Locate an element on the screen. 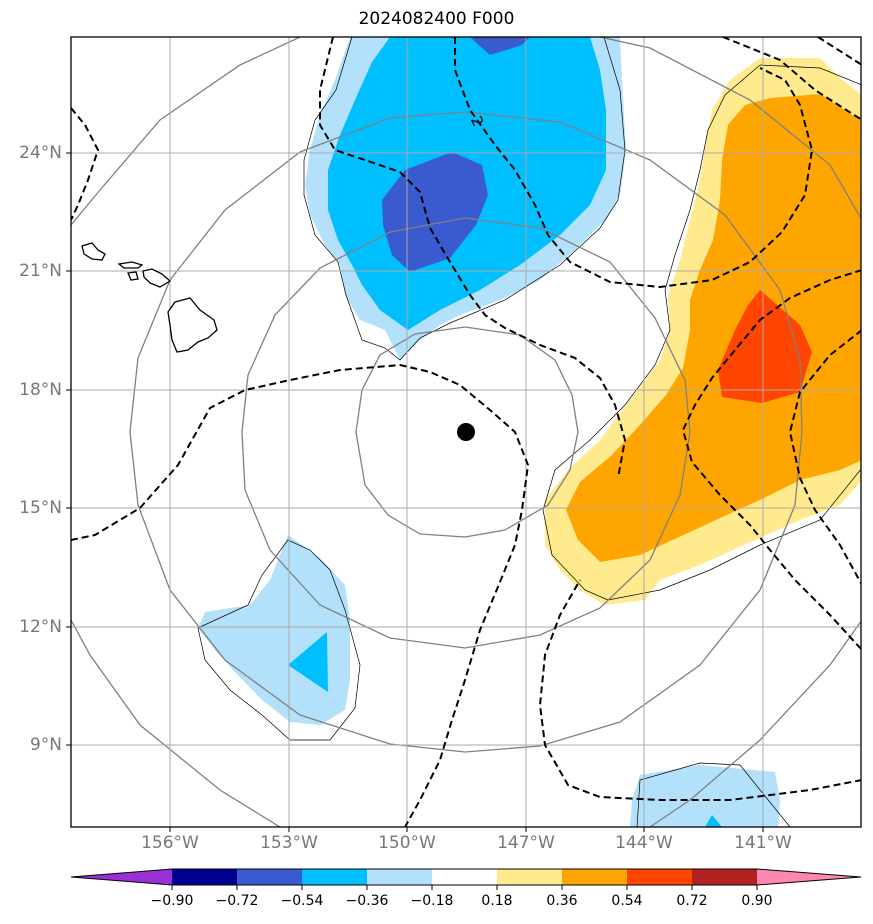 The height and width of the screenshot is (924, 873). negative-anomaly-southwest is located at coordinates (274, 630).